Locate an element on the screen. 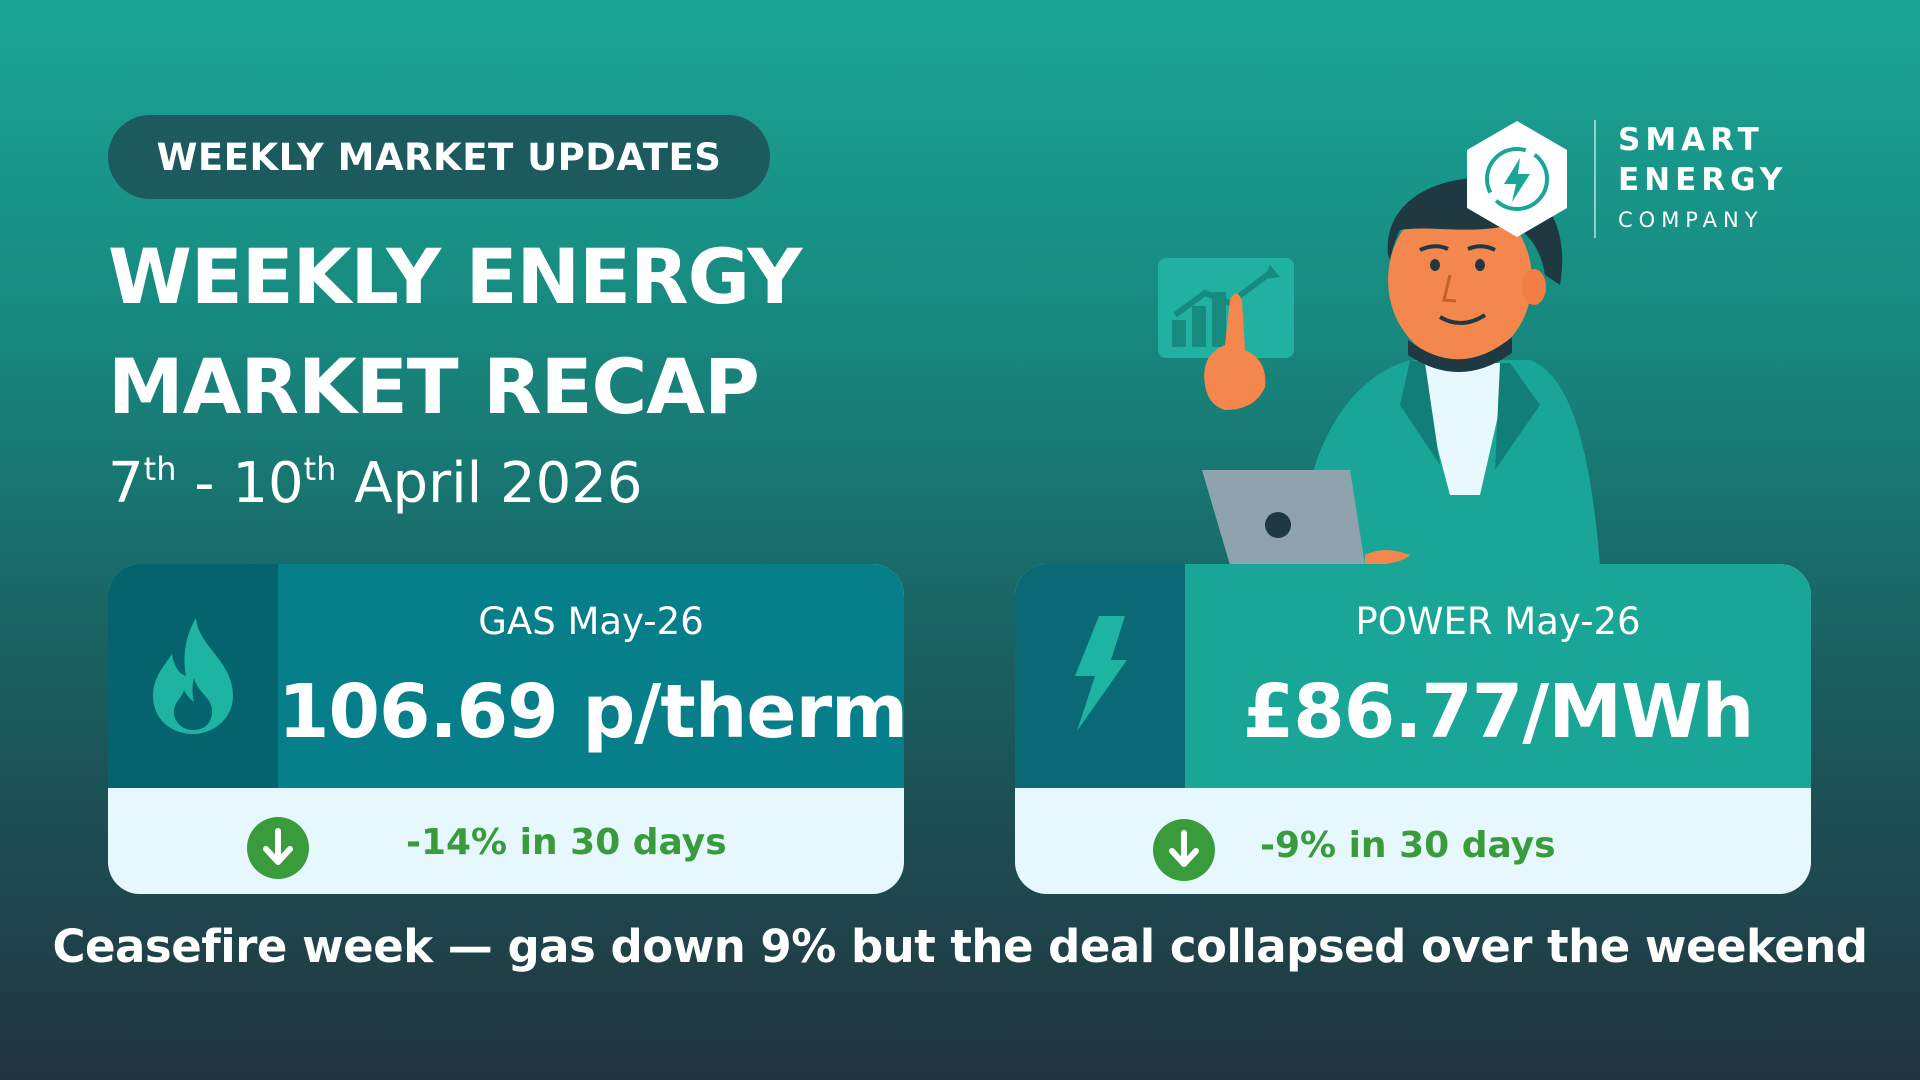  power-price-value: £86.77/MWh is located at coordinates (1498, 712).